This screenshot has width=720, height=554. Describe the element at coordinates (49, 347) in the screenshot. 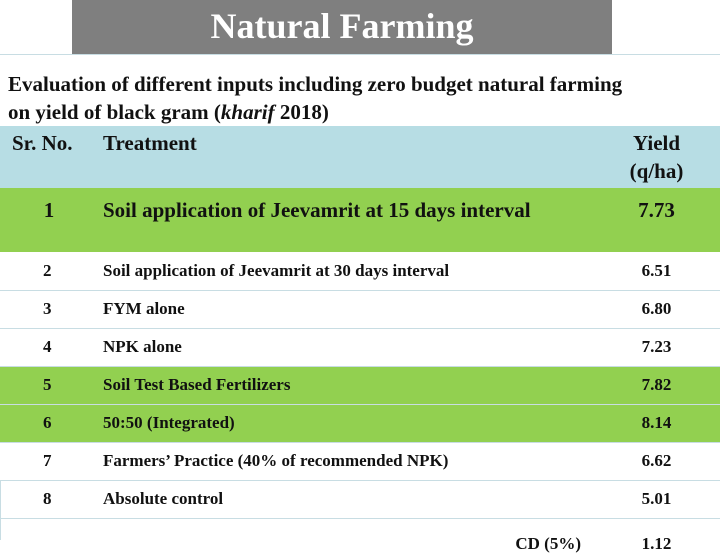

I see `row-sr-no: 4` at that location.